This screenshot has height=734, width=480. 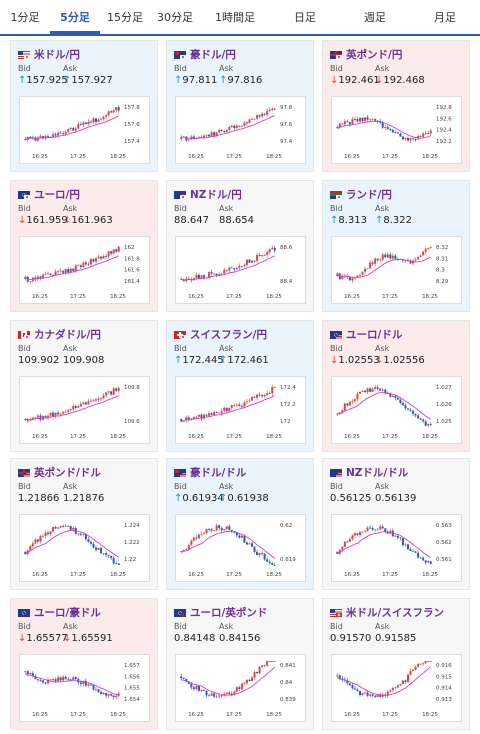 What do you see at coordinates (196, 437) in the screenshot?
I see `x-tick-label: 16:25` at bounding box center [196, 437].